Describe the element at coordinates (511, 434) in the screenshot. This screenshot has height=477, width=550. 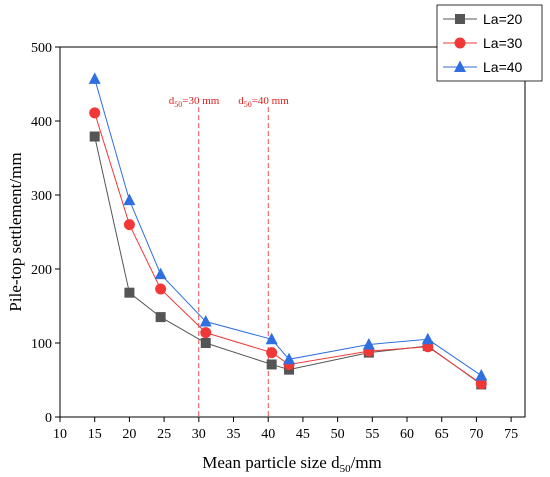
I see `x-tick-label: 75` at that location.